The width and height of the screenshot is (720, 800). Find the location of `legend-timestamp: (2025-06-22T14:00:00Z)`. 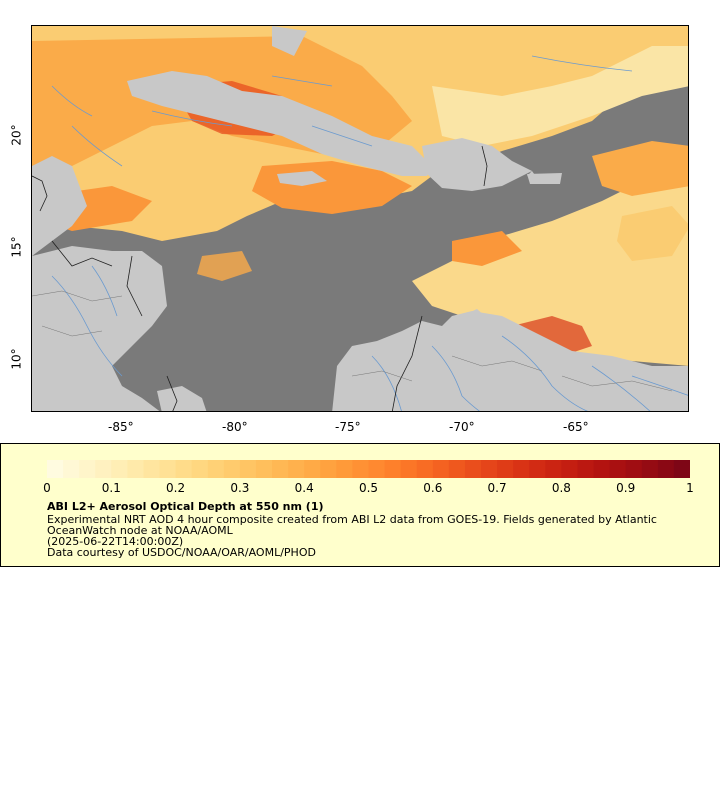

legend-timestamp: (2025-06-22T14:00:00Z) is located at coordinates (115, 541).